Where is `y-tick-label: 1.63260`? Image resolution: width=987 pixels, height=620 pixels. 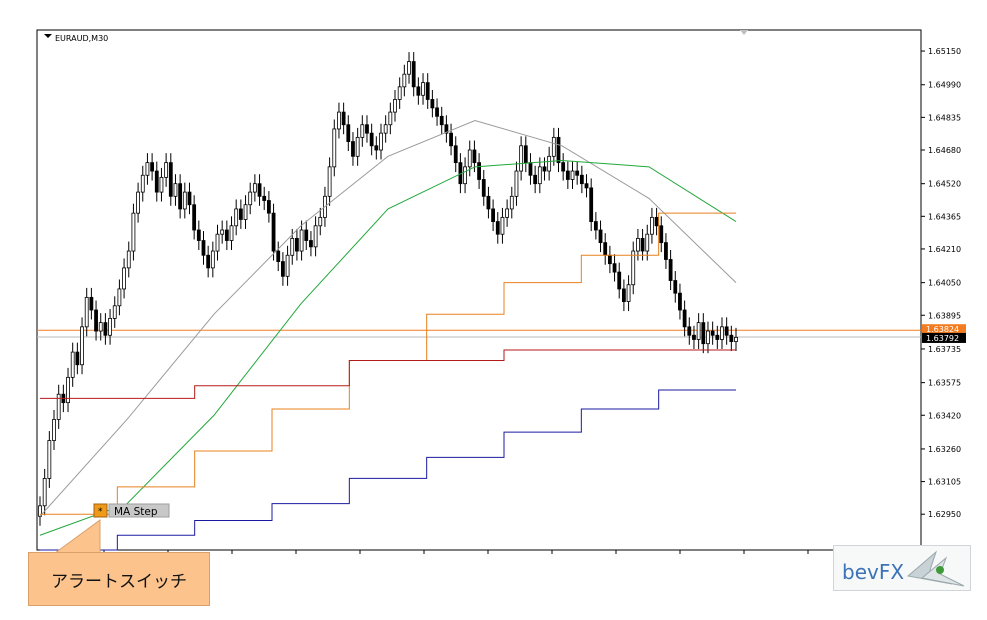 y-tick-label: 1.63260 is located at coordinates (944, 449).